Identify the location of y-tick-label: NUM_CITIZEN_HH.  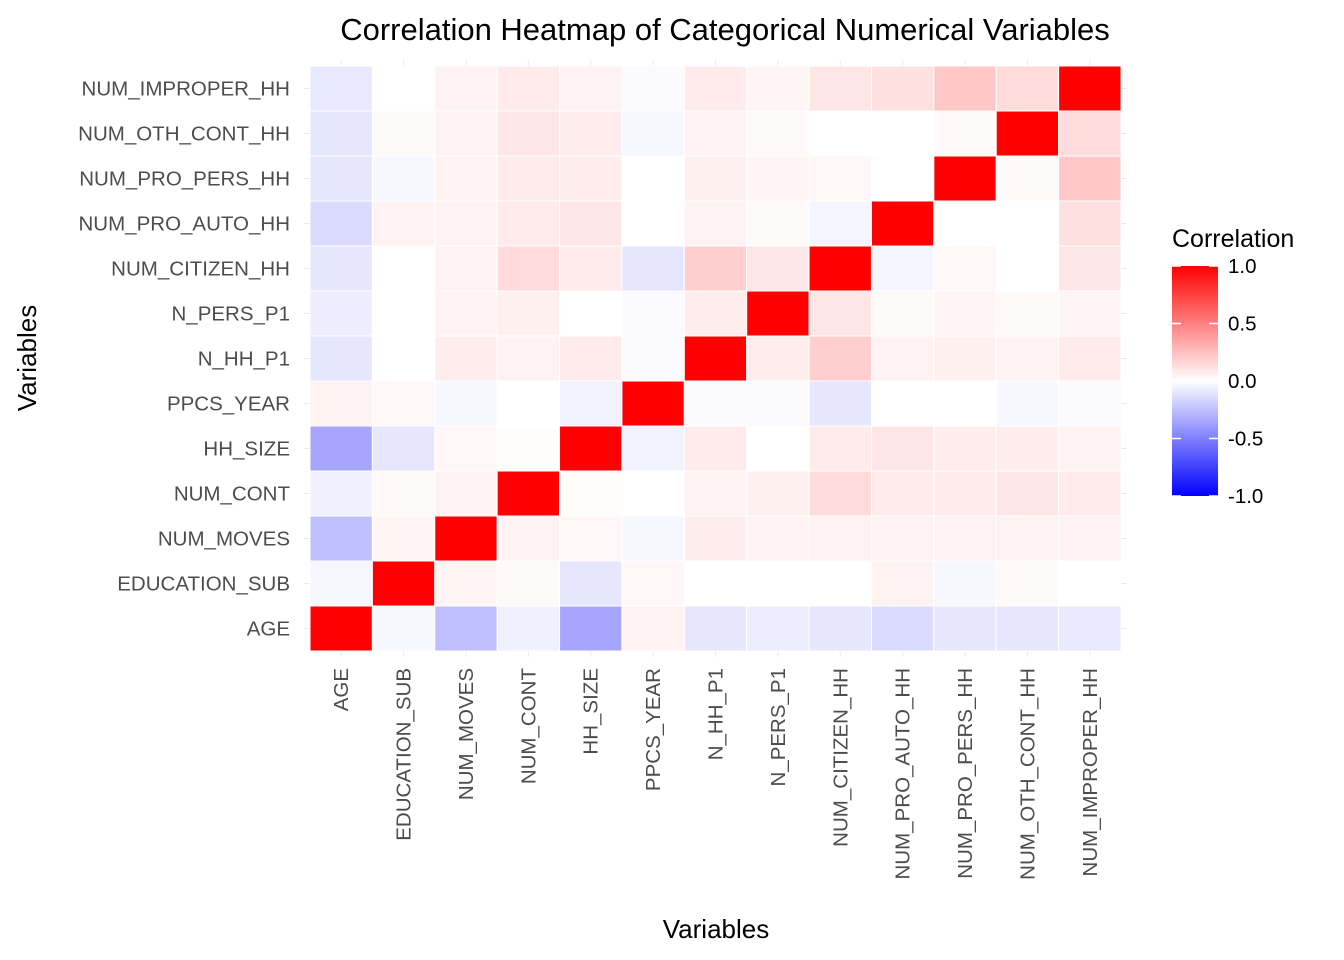
(200, 269).